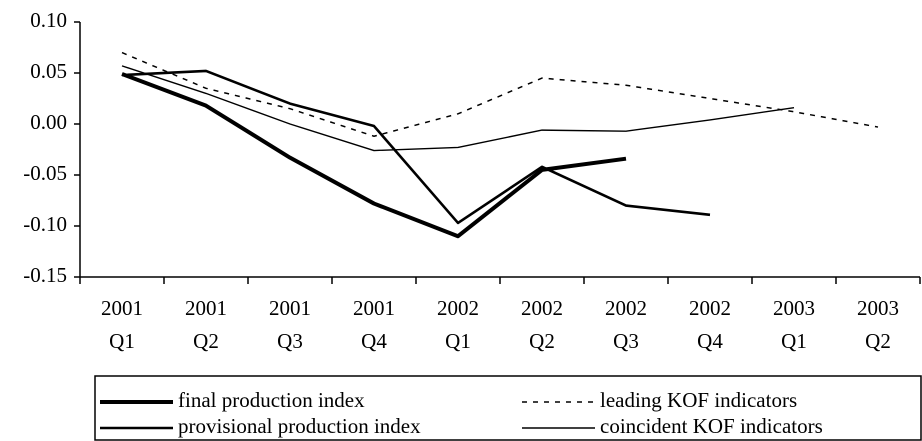  I want to click on y-tick-label: -0.10, so click(45, 224).